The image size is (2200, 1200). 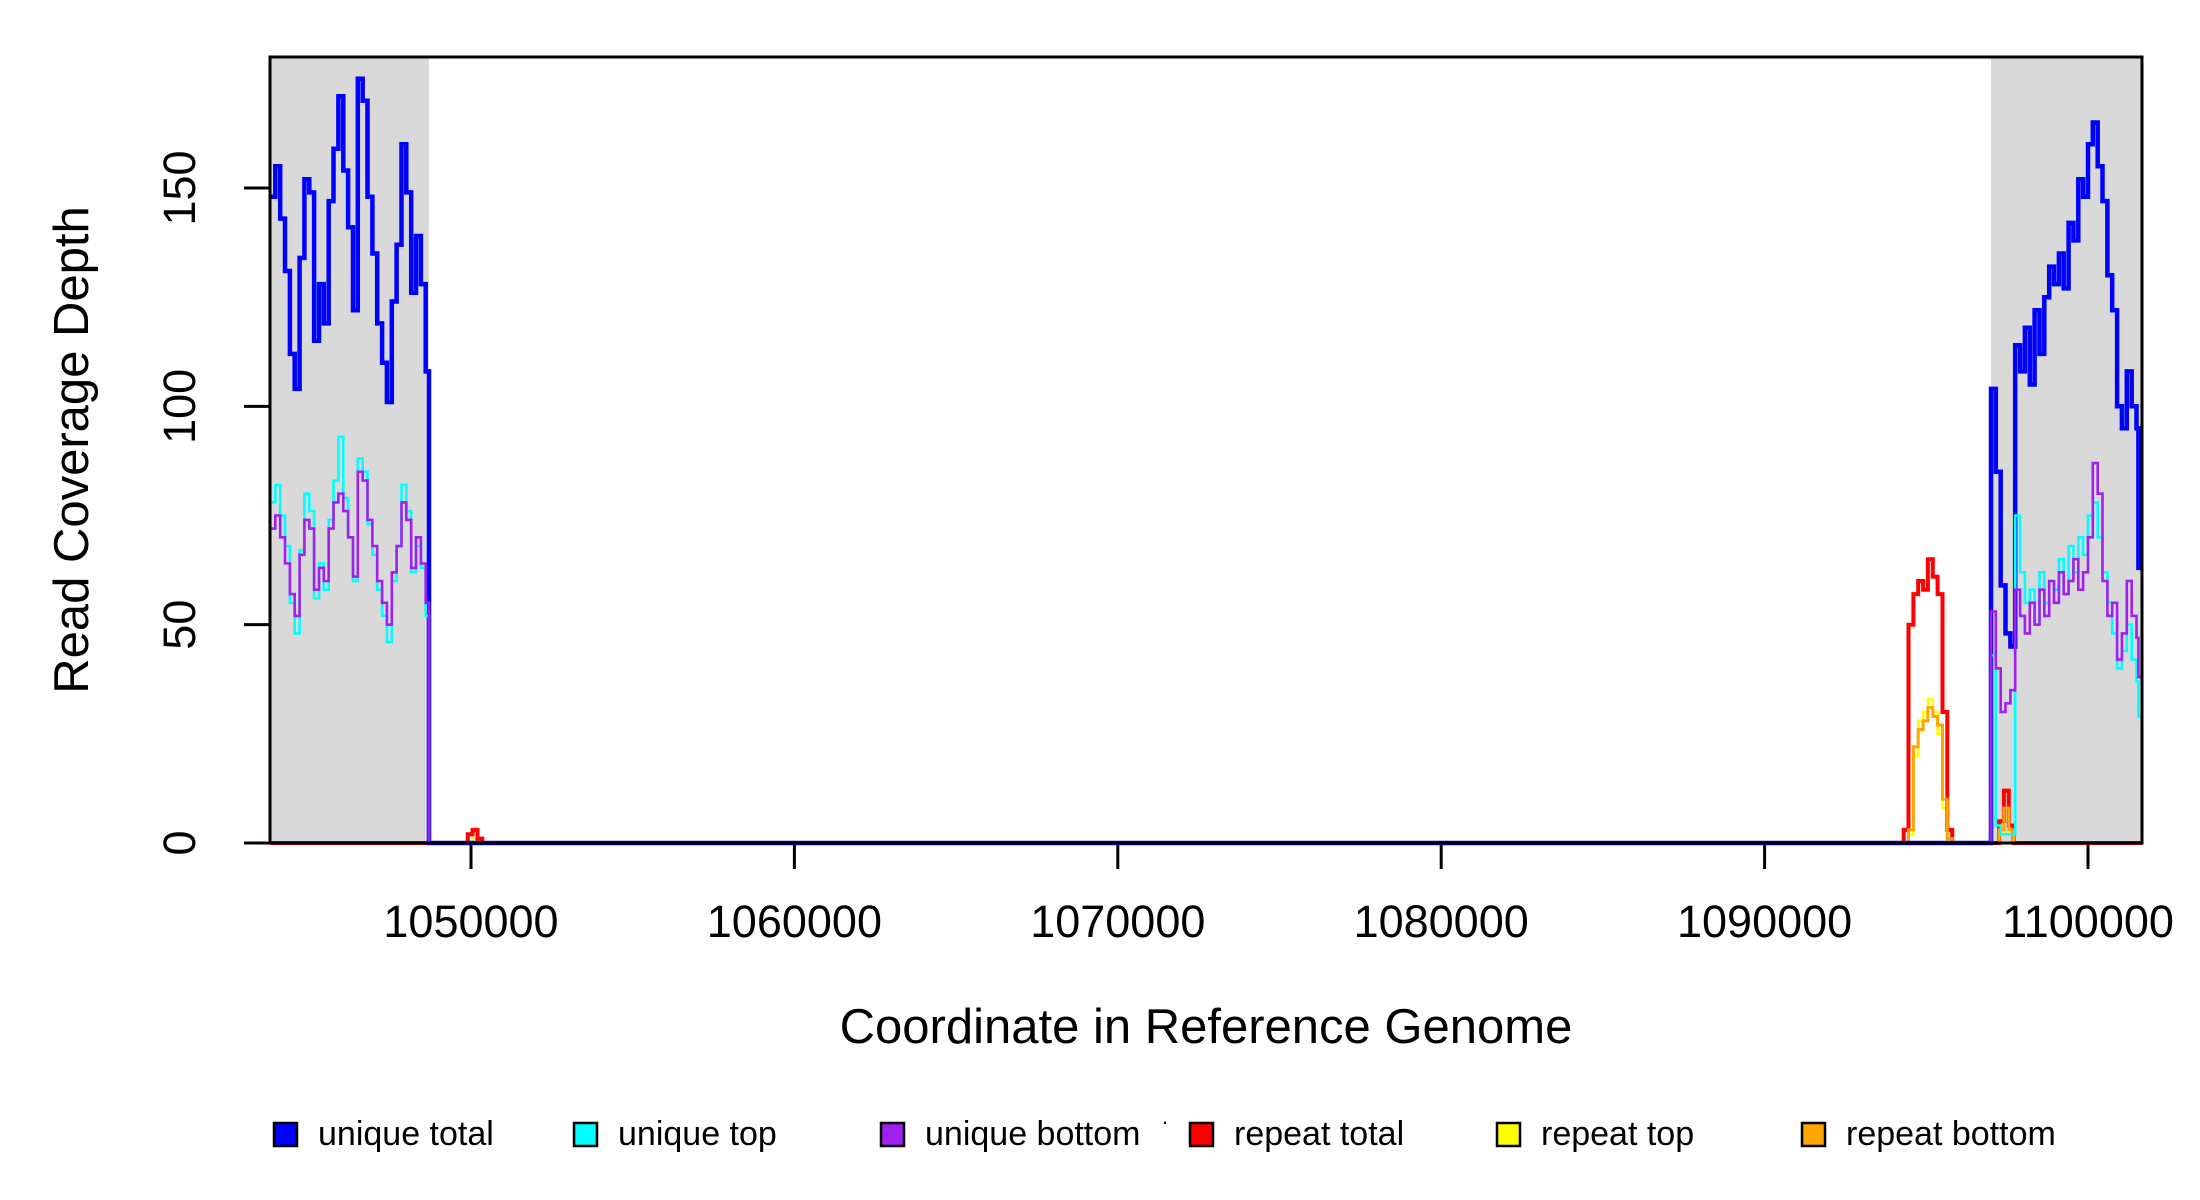 What do you see at coordinates (1206, 1027) in the screenshot?
I see `x-axis-title: Coordinate in Reference Genome` at bounding box center [1206, 1027].